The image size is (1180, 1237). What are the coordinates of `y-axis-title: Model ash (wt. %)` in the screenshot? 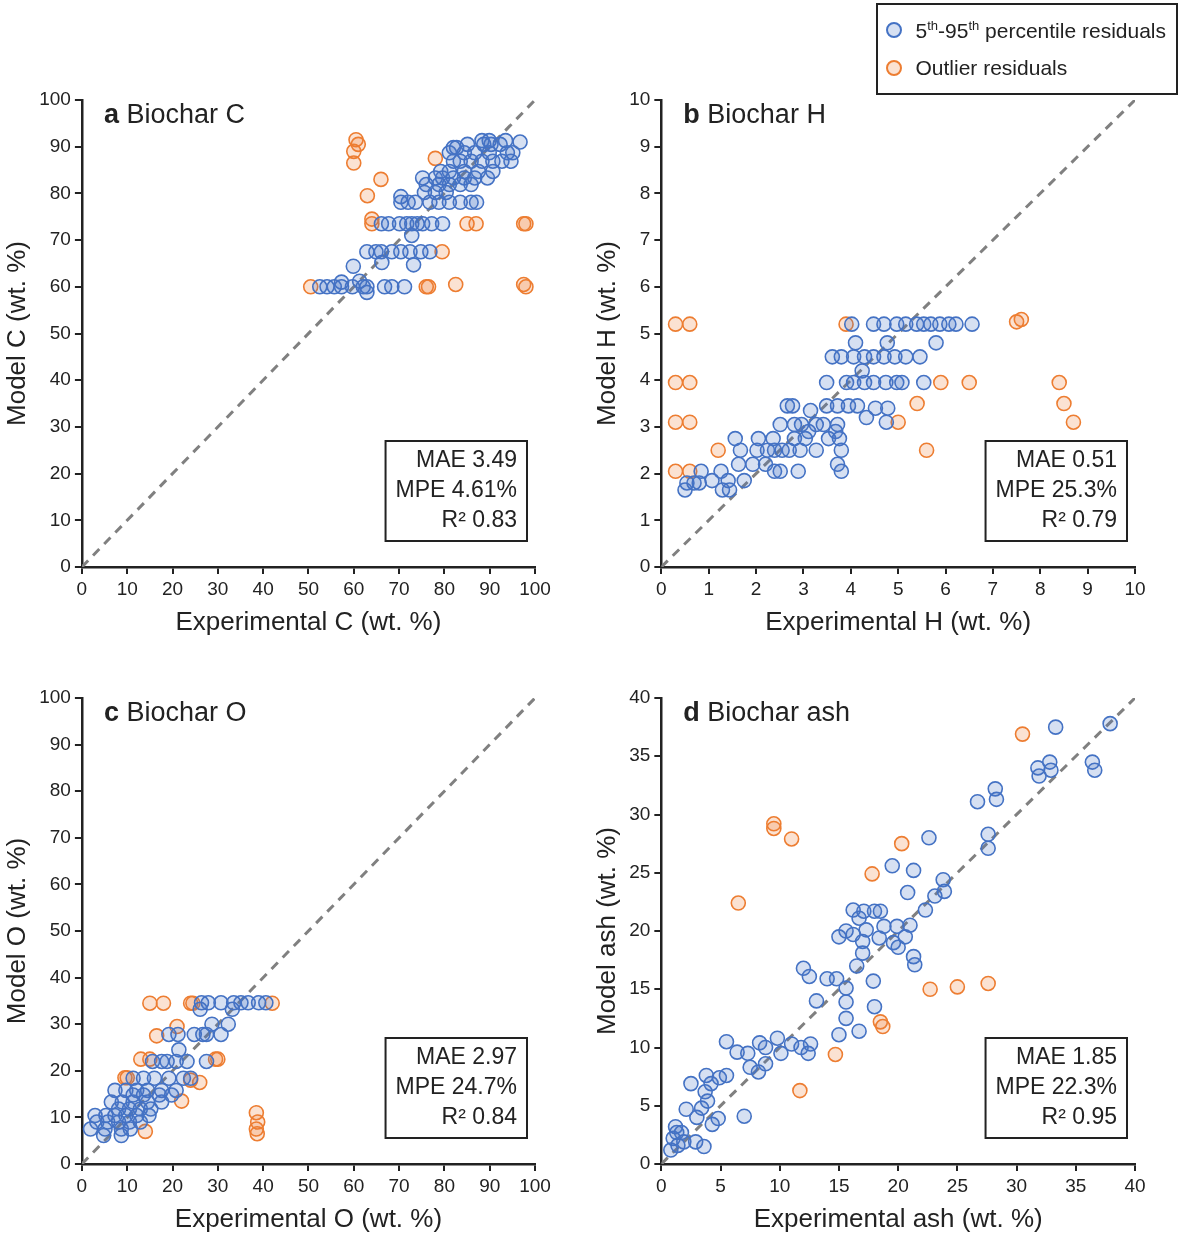 It's located at (605, 931).